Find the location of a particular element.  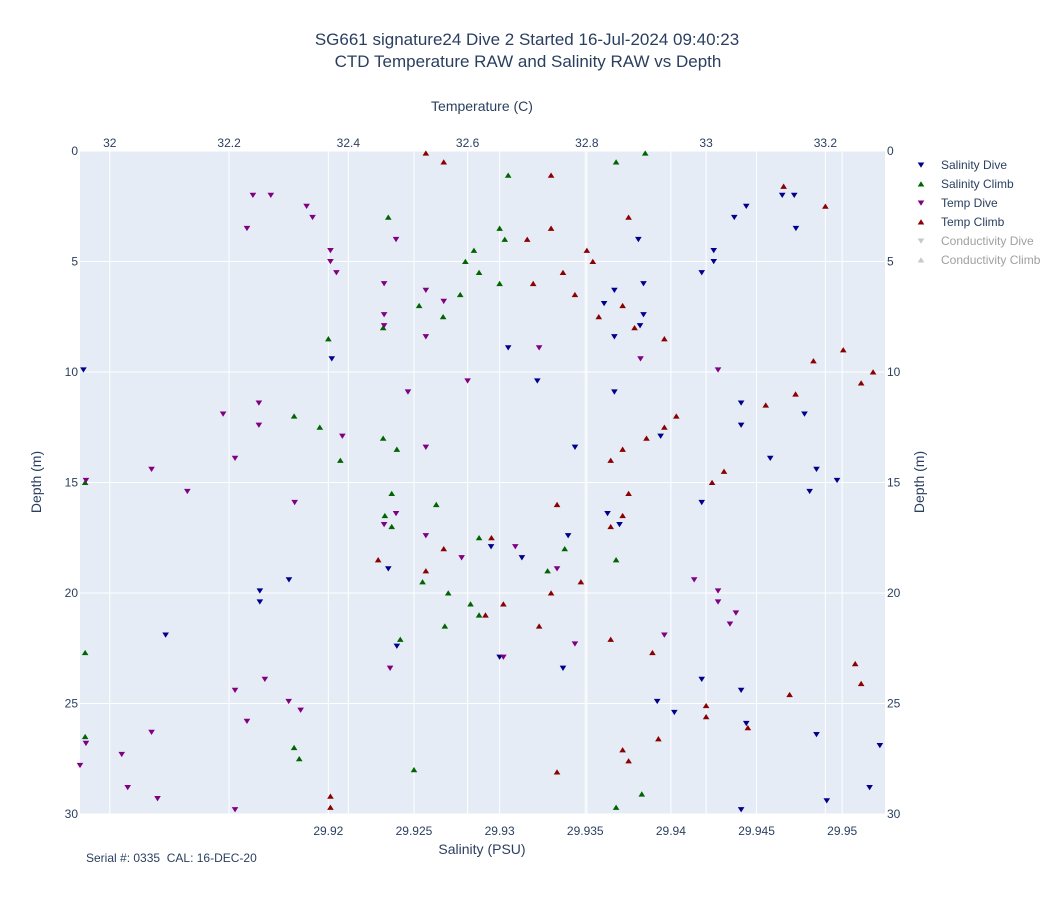

x-tick-label-salinity: 29.925 is located at coordinates (414, 831).